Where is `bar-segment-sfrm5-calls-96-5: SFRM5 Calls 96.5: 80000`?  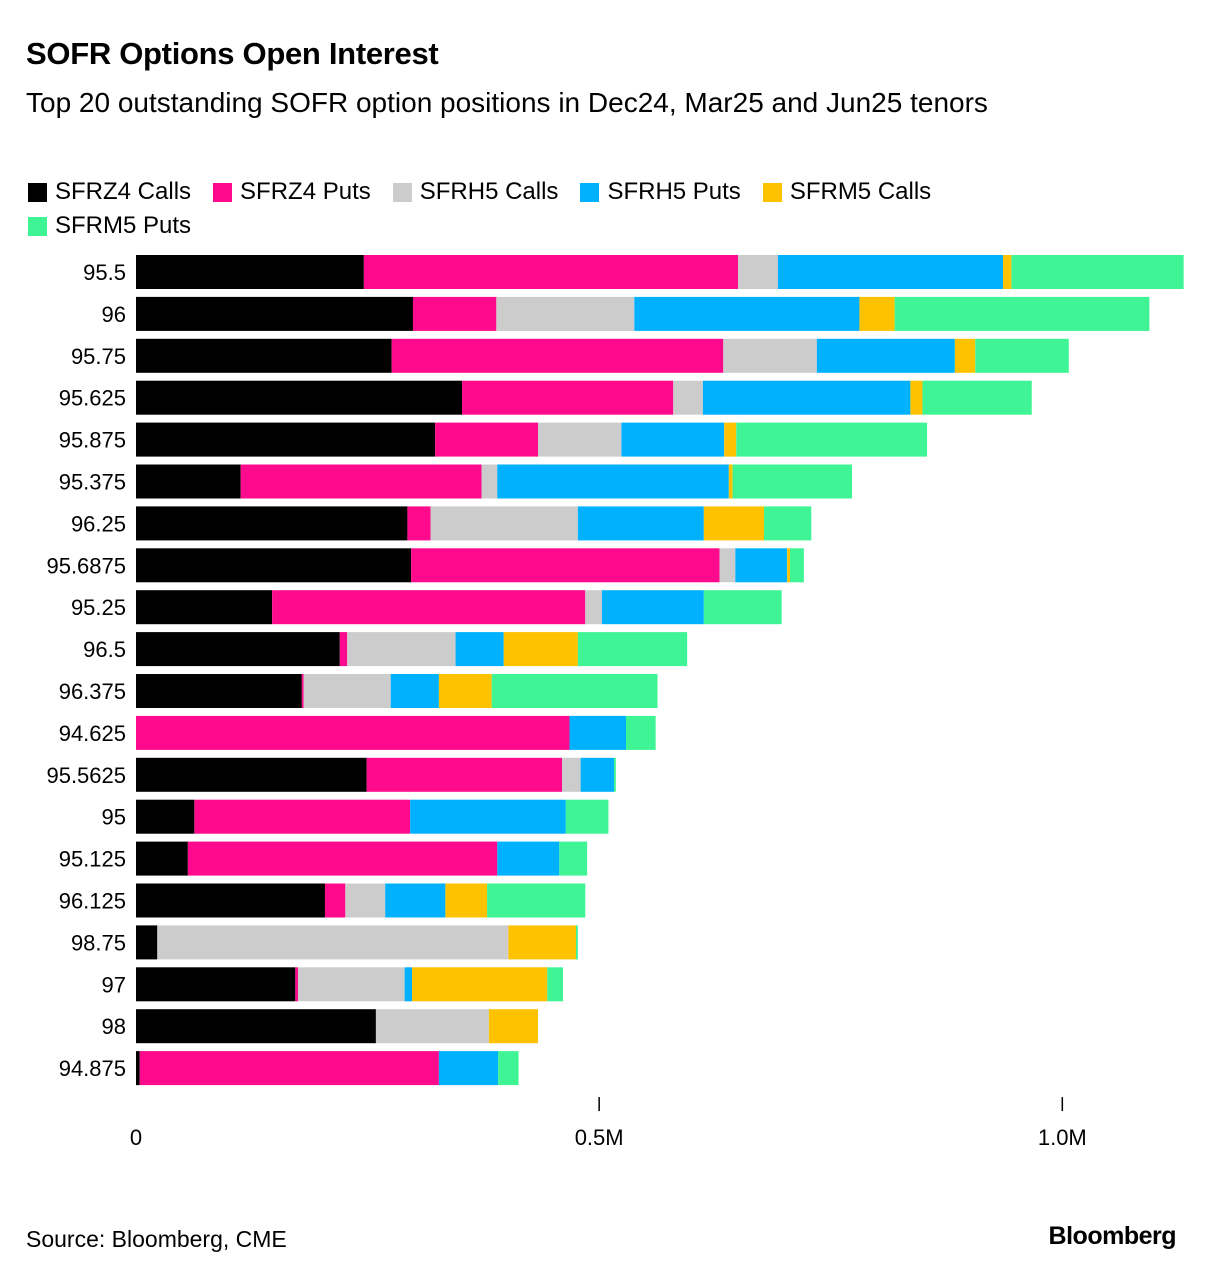
bar-segment-sfrm5-calls-96-5: SFRM5 Calls 96.5: 80000 is located at coordinates (540, 649).